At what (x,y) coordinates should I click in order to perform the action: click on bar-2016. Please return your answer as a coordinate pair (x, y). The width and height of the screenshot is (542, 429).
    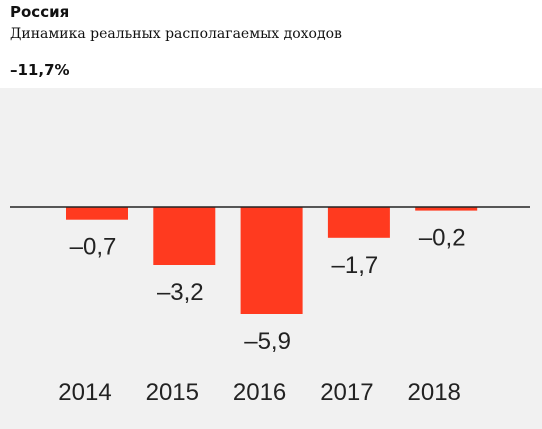
    Looking at the image, I should click on (271, 260).